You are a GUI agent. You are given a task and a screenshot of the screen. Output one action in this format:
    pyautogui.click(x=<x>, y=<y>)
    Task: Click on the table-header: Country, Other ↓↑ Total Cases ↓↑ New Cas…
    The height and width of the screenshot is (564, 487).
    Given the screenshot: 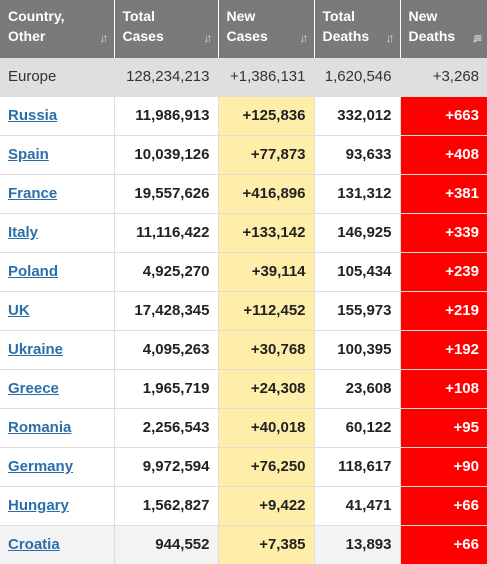 What is the action you would take?
    pyautogui.click(x=243, y=29)
    